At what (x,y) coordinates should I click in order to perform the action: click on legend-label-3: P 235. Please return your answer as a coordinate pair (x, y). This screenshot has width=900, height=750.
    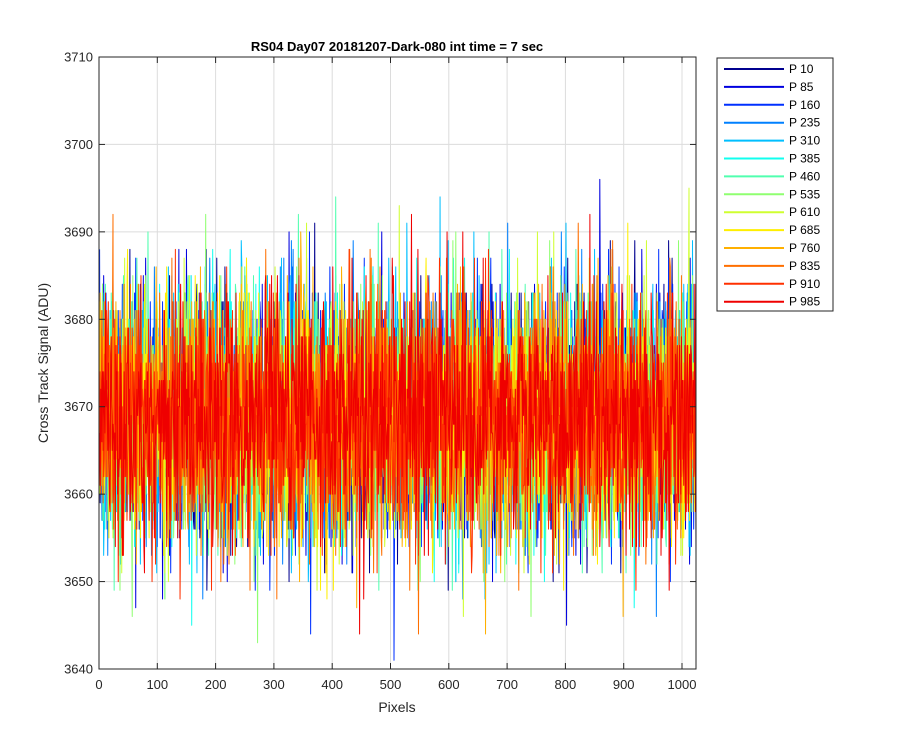
    Looking at the image, I should click on (804, 123).